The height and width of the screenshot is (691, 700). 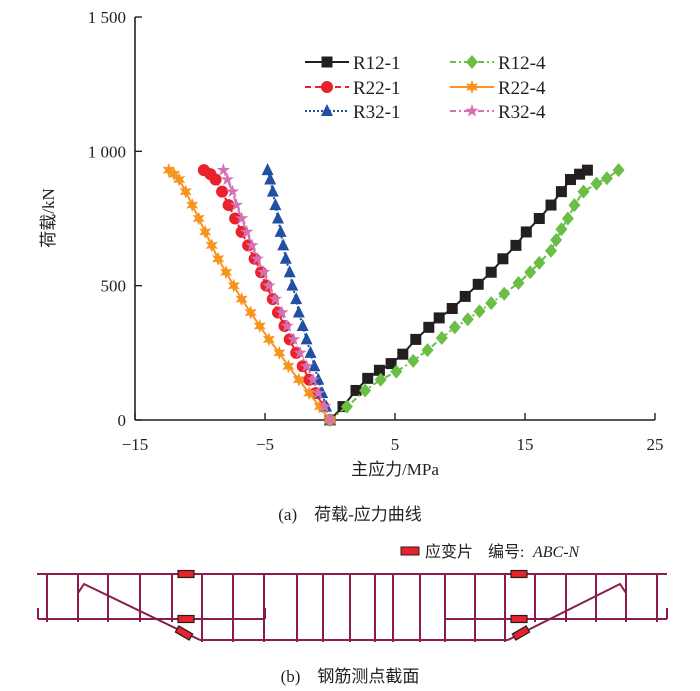 What do you see at coordinates (522, 112) in the screenshot?
I see `legend-label: R32-4` at bounding box center [522, 112].